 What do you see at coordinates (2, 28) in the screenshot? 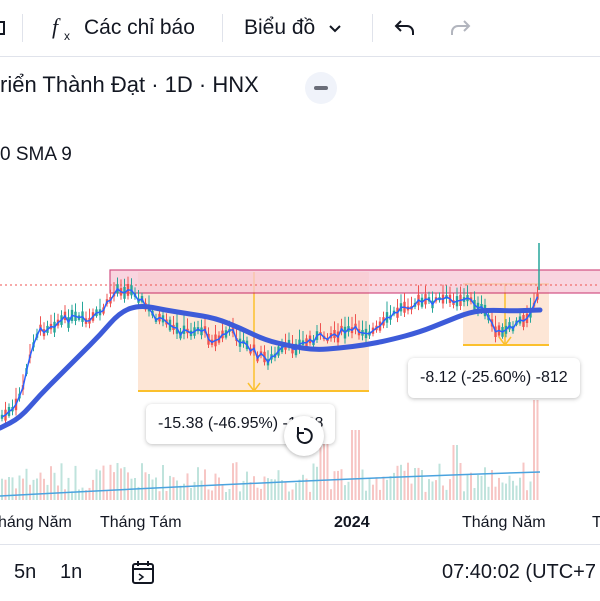
I see `cut-off-icon` at bounding box center [2, 28].